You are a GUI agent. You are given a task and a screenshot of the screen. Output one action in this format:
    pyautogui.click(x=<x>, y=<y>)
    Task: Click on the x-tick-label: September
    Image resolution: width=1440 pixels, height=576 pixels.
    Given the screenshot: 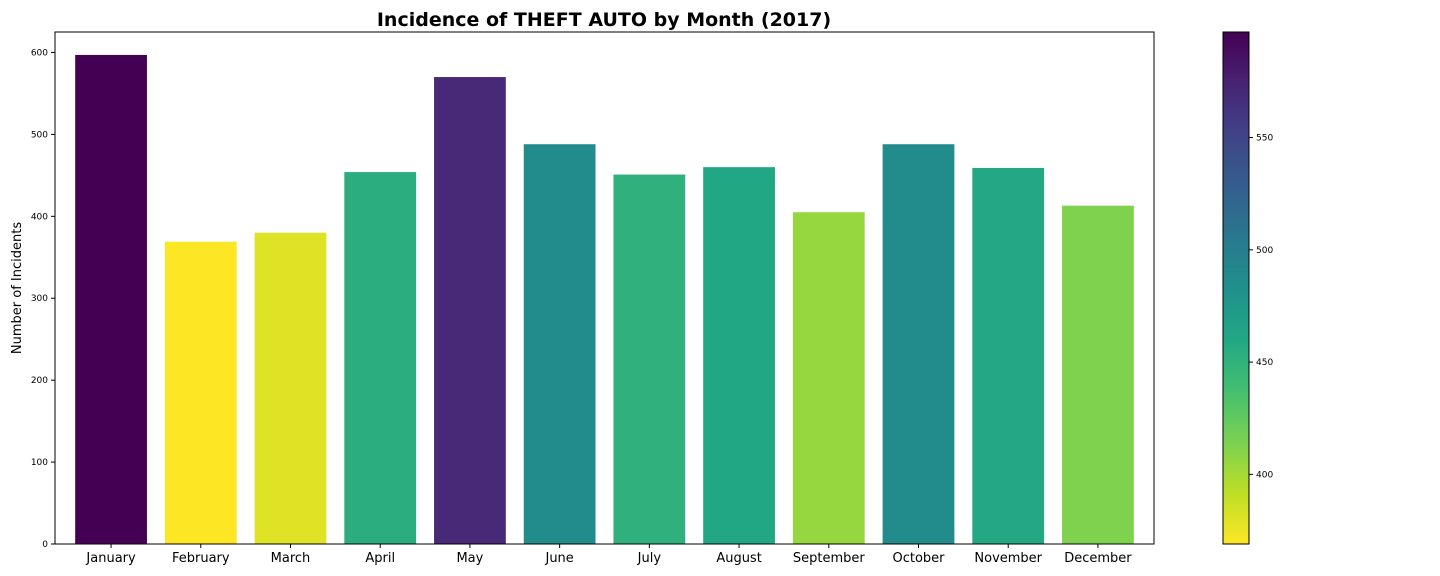 What is the action you would take?
    pyautogui.click(x=829, y=558)
    